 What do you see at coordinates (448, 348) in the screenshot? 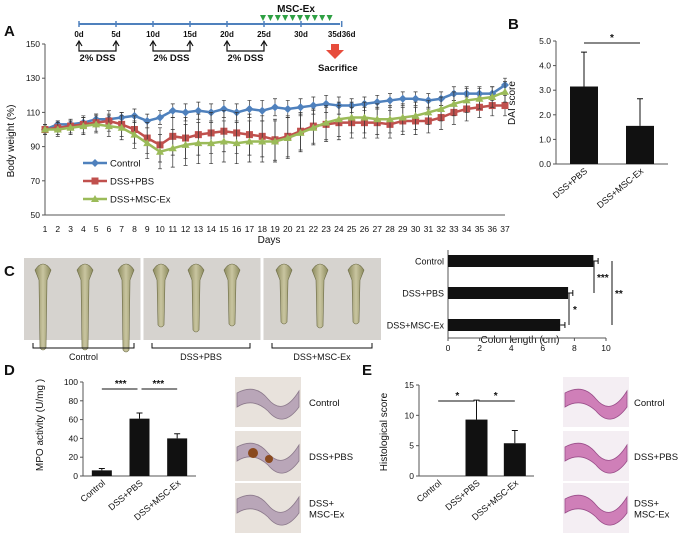
I see `xtick-label: 0` at bounding box center [448, 348].